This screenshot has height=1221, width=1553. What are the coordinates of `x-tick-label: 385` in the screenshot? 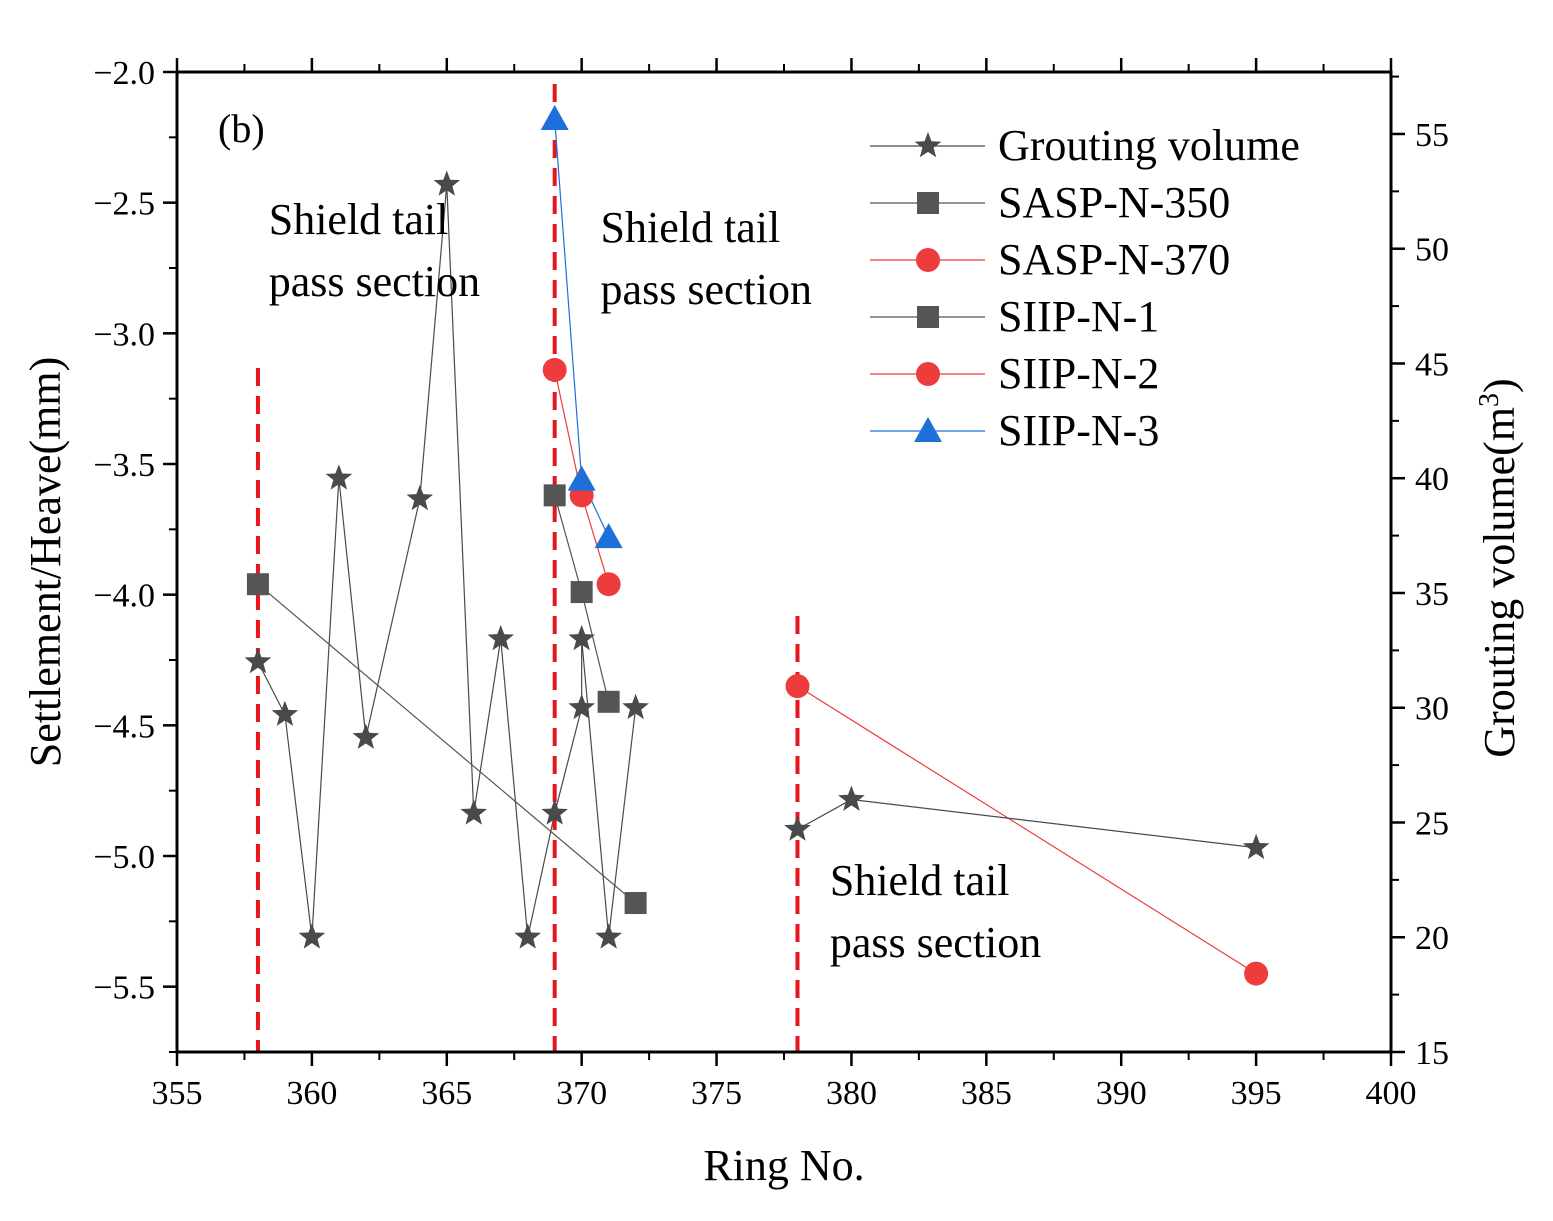 It's located at (986, 1093).